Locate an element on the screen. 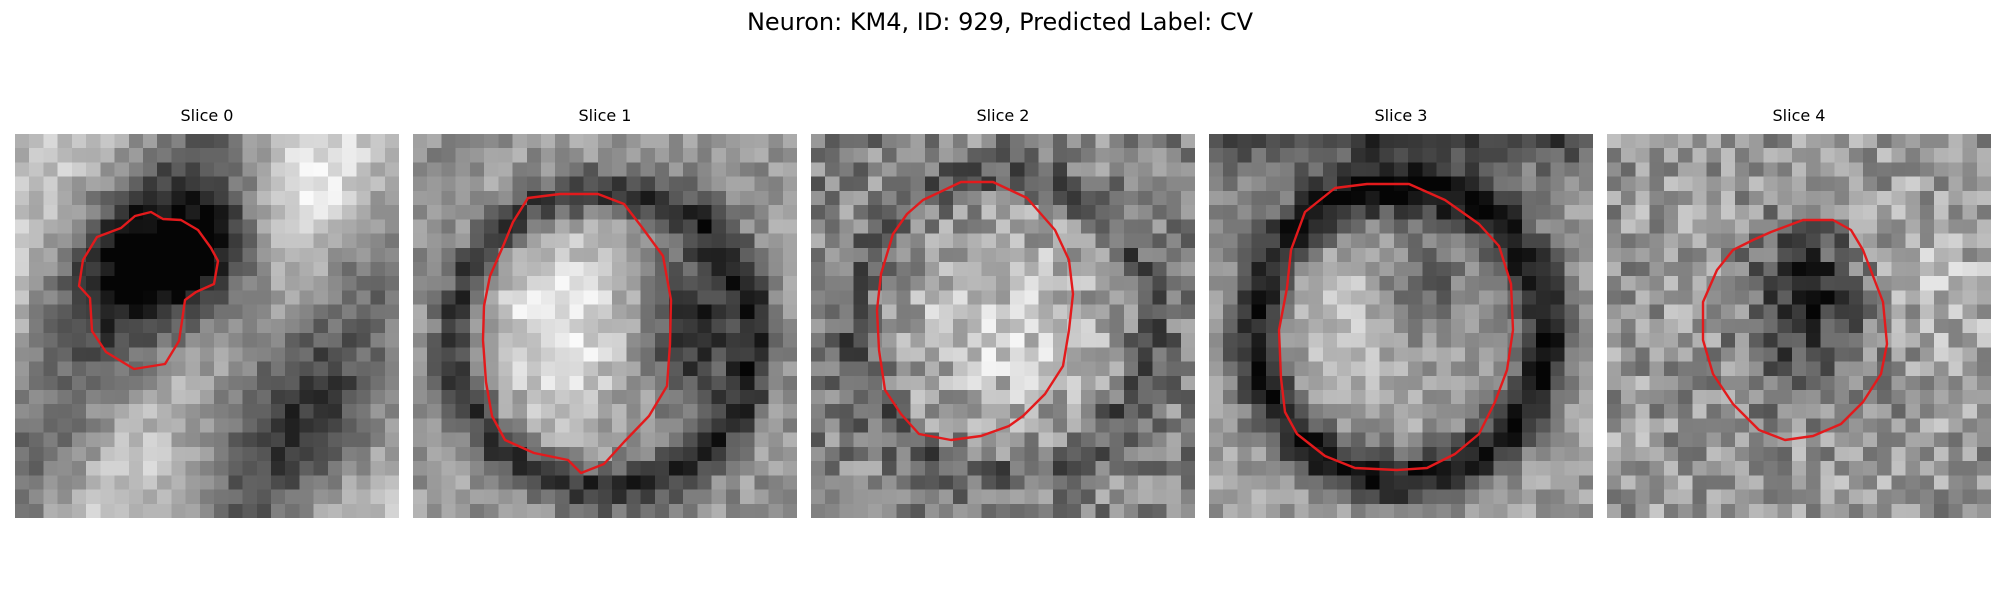 This screenshot has width=2000, height=600. panel-title: Slice 4 is located at coordinates (1799, 116).